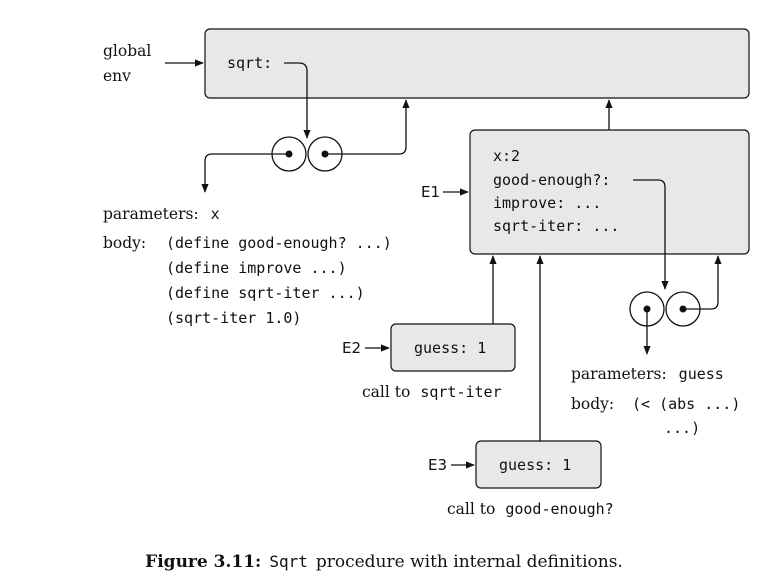  Describe the element at coordinates (530, 509) in the screenshot. I see `e3-call-caption: call to good-enough?` at that location.